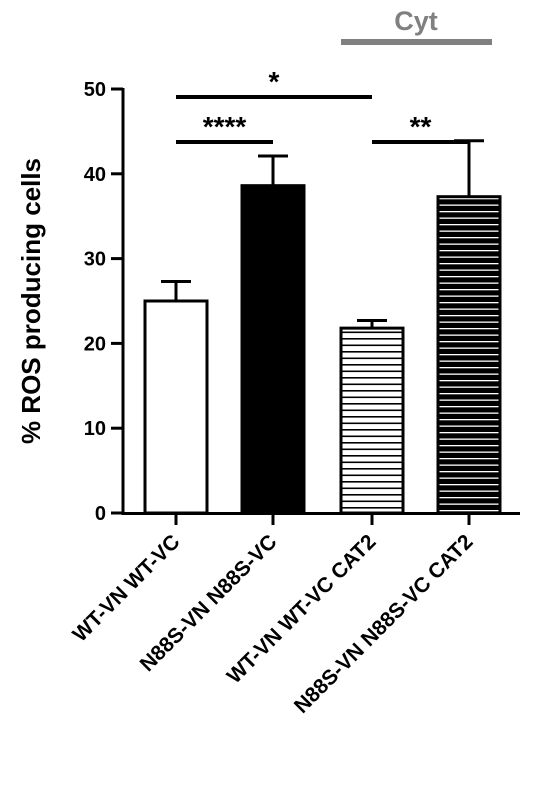 This screenshot has width=550, height=811. I want to click on y-tick-label: 10, so click(95, 429).